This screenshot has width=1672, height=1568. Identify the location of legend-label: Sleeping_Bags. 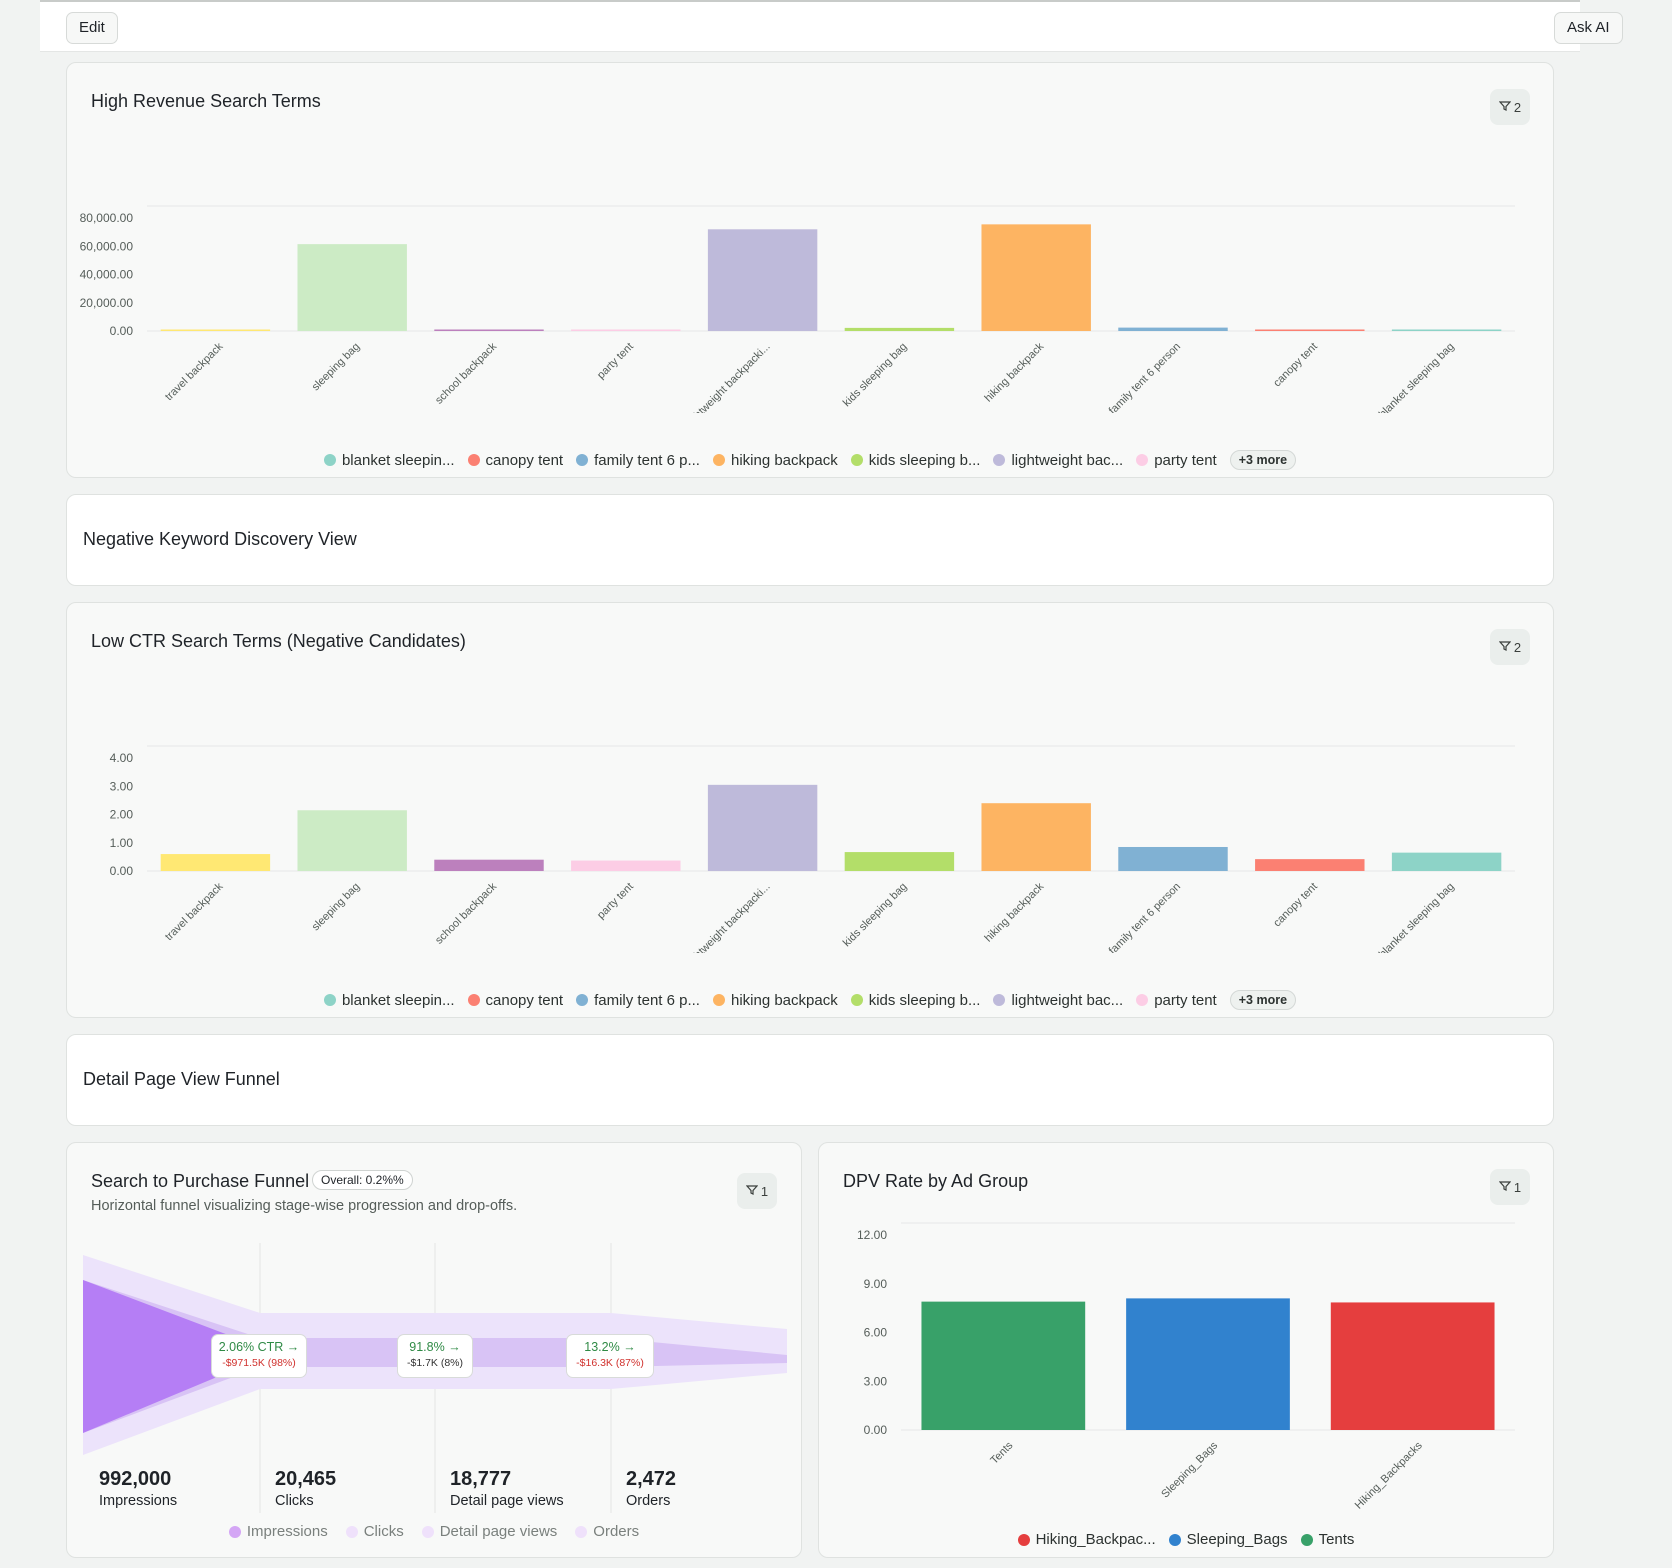
(1237, 1539).